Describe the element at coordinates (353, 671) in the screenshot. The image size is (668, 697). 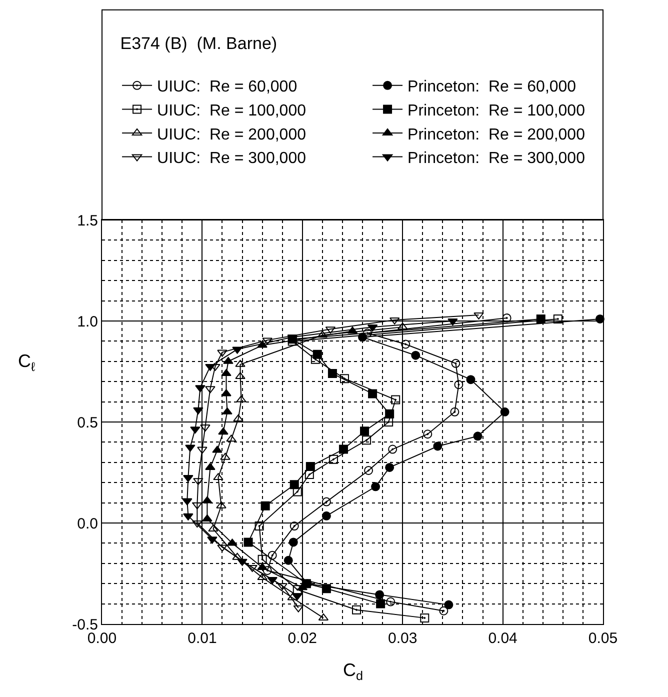
I see `x-axis-title: C$_{d}$` at that location.